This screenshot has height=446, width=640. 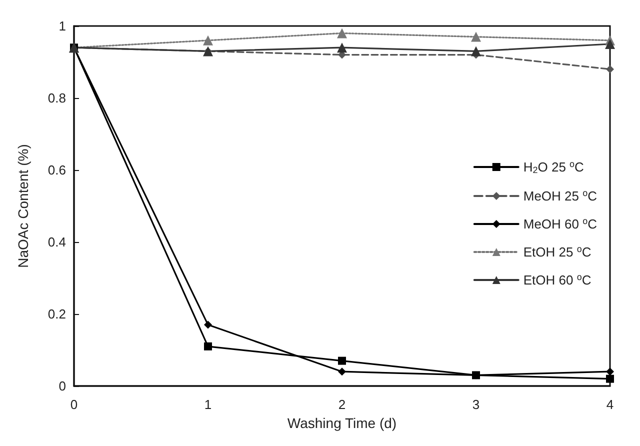 What do you see at coordinates (57, 98) in the screenshot?
I see `y-tick-label: 0.8` at bounding box center [57, 98].